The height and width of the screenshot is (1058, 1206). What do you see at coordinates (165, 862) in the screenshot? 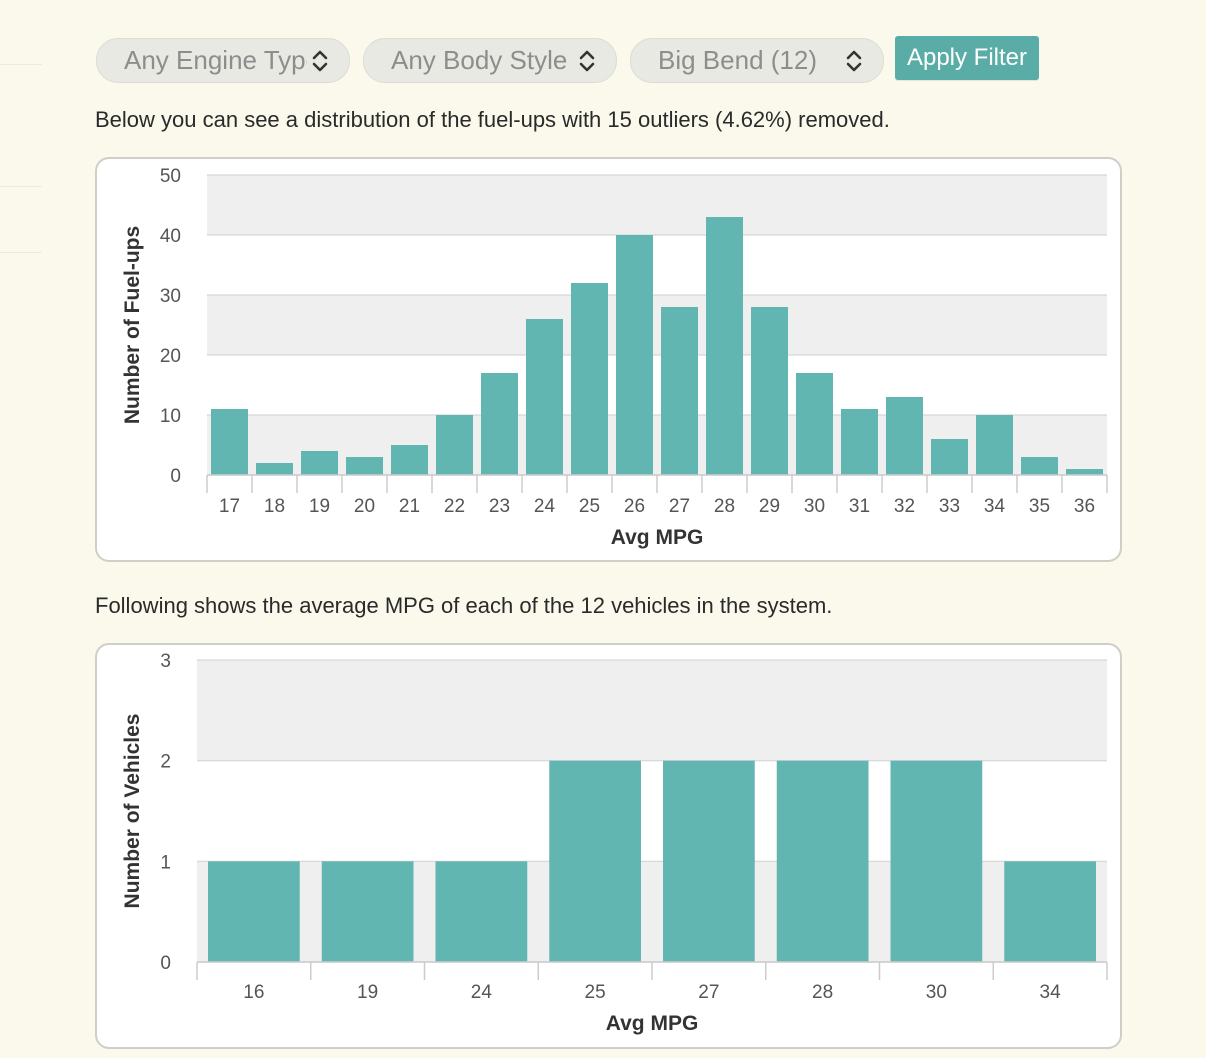
I see `y-tick-label: 1` at bounding box center [165, 862].